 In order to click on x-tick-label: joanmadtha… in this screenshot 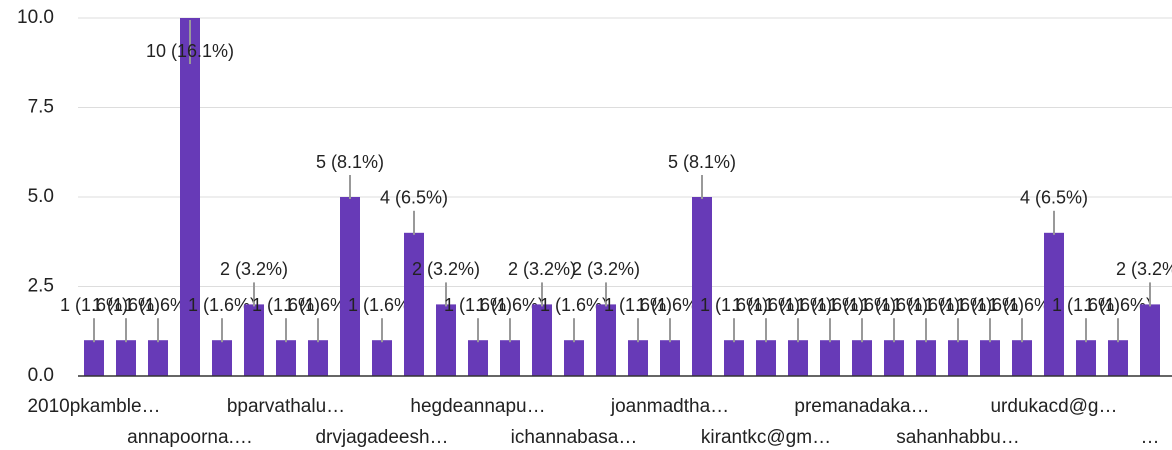, I will do `click(669, 406)`.